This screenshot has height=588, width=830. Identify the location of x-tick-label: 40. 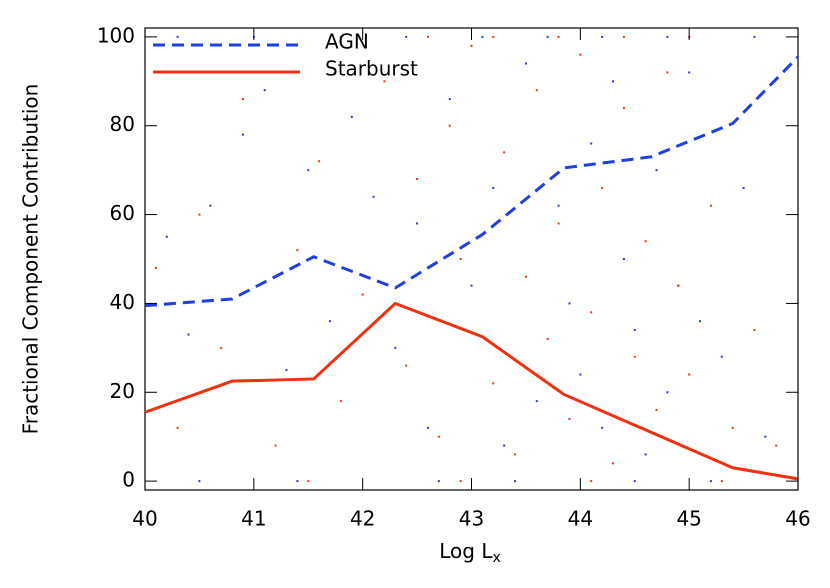
(144, 519).